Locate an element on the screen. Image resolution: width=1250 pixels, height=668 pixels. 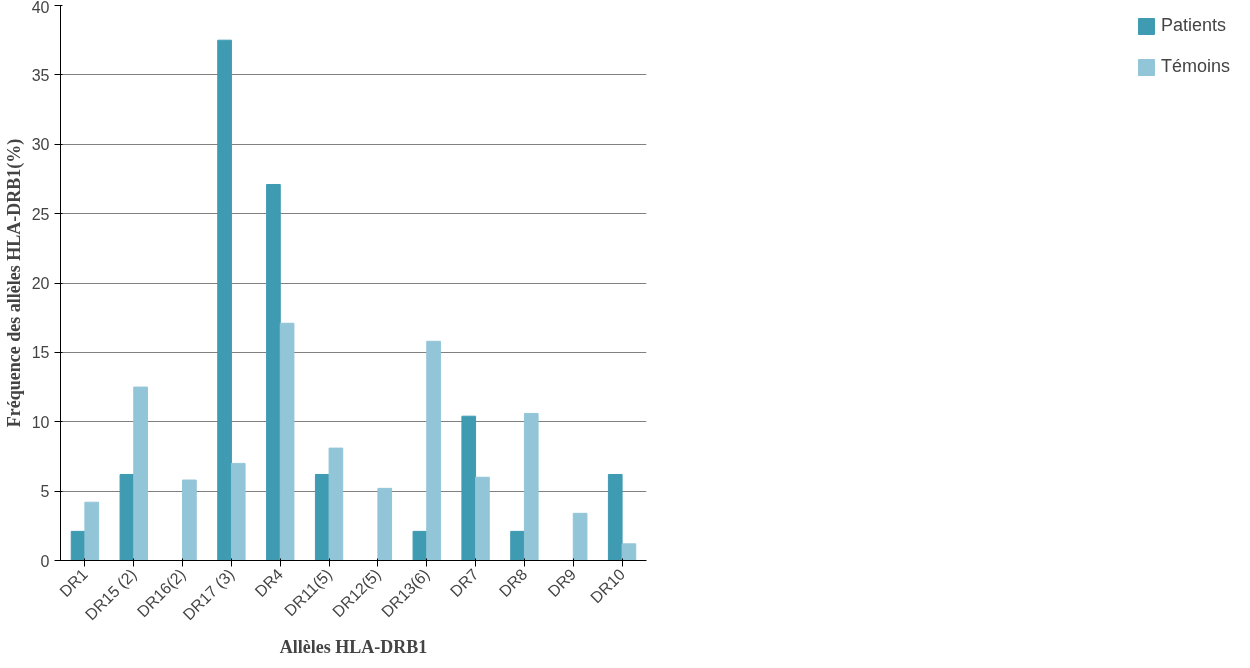
y-tick-label: 5 is located at coordinates (45, 492).